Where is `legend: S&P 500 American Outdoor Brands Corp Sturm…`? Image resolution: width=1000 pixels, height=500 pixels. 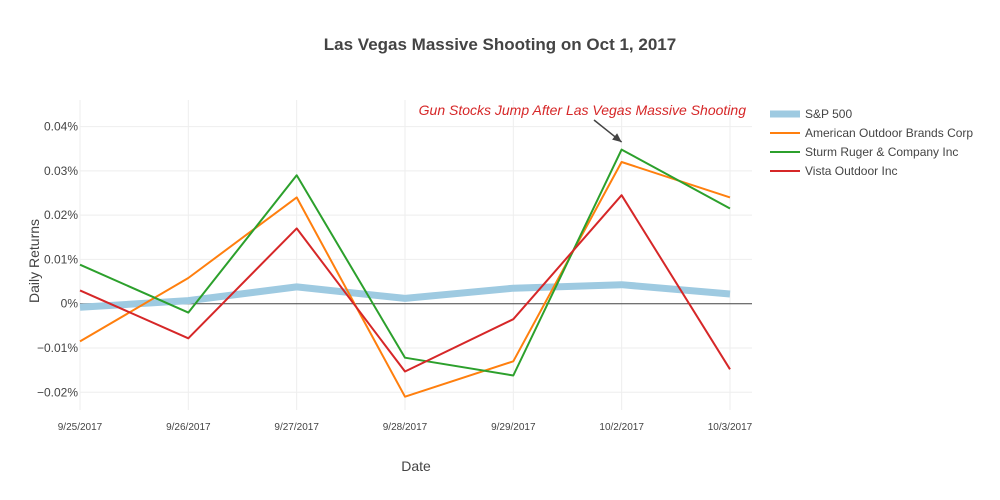 legend: S&P 500 American Outdoor Brands Corp Sturm… is located at coordinates (871, 142).